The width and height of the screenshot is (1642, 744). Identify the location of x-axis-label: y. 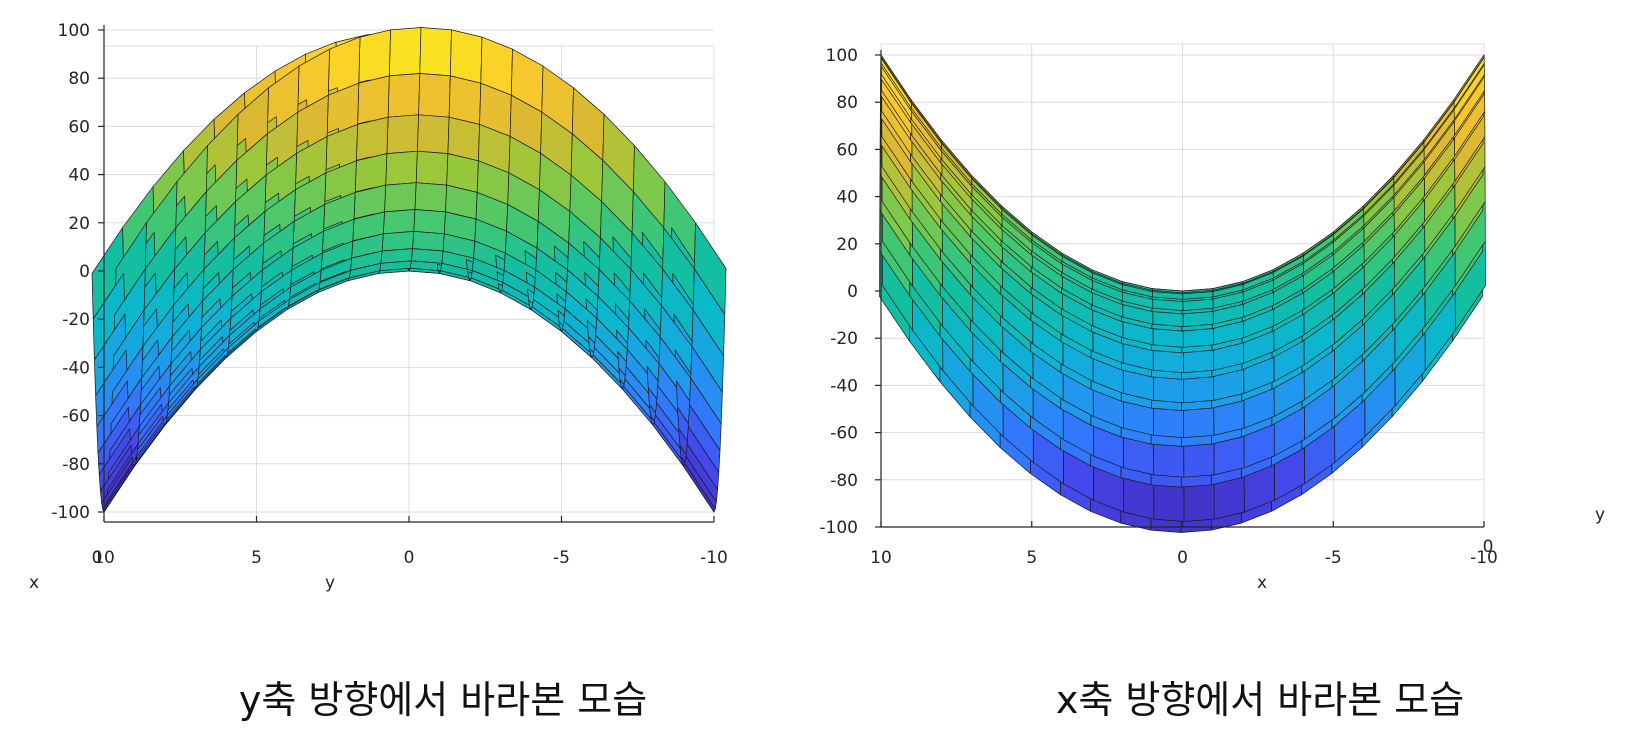
(330, 583).